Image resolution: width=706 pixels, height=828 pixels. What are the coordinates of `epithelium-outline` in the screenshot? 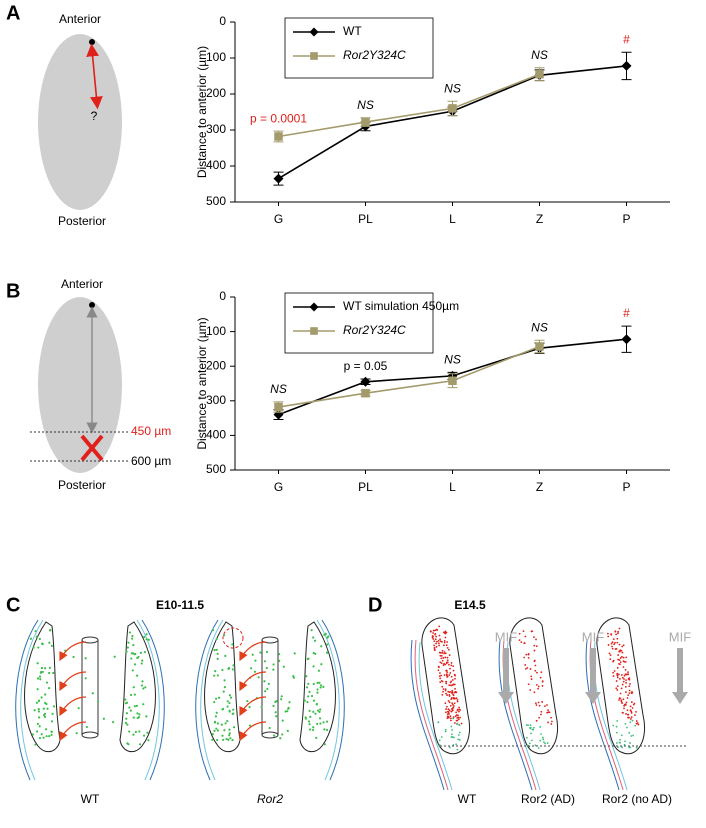 It's located at (328, 700).